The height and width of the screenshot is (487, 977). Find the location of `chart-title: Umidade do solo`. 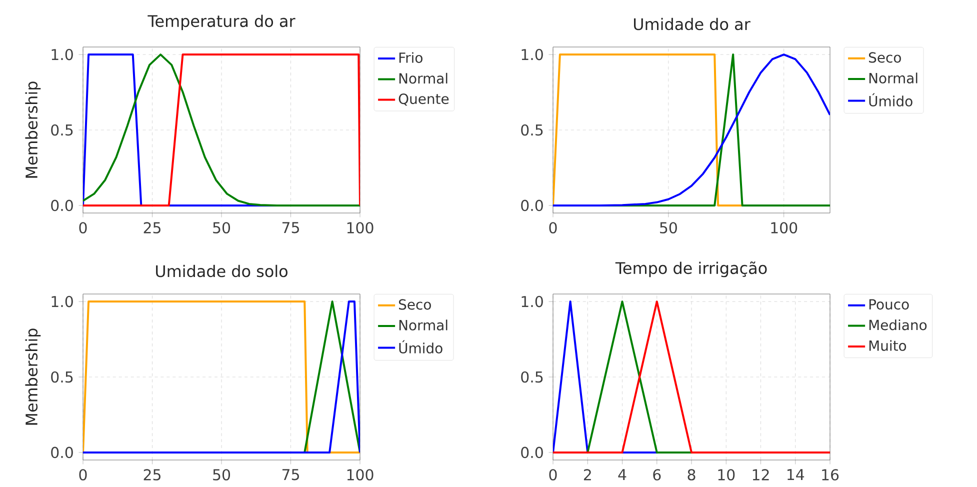

chart-title: Umidade do solo is located at coordinates (222, 271).